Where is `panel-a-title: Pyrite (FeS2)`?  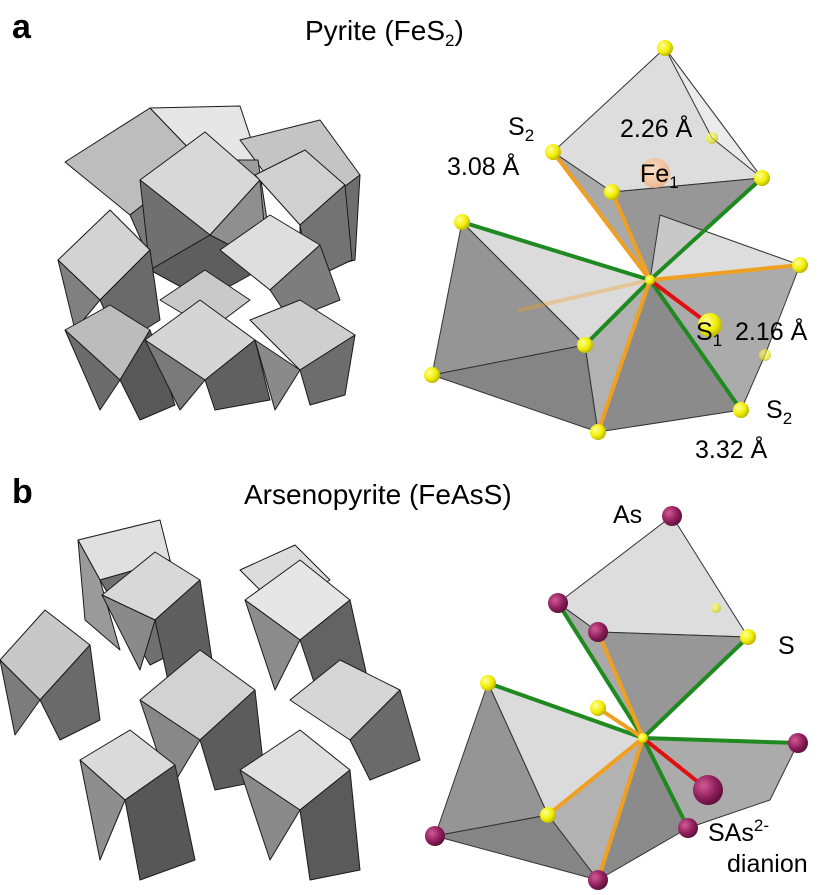 panel-a-title: Pyrite (FeS2) is located at coordinates (384, 32).